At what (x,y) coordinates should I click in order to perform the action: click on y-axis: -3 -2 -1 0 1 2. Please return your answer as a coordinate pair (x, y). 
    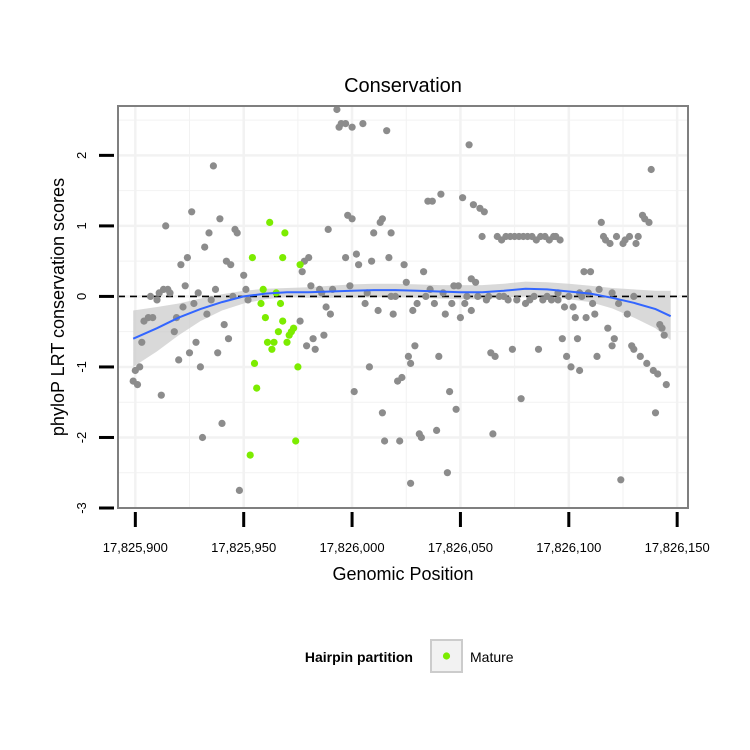
    Looking at the image, I should click on (94, 333).